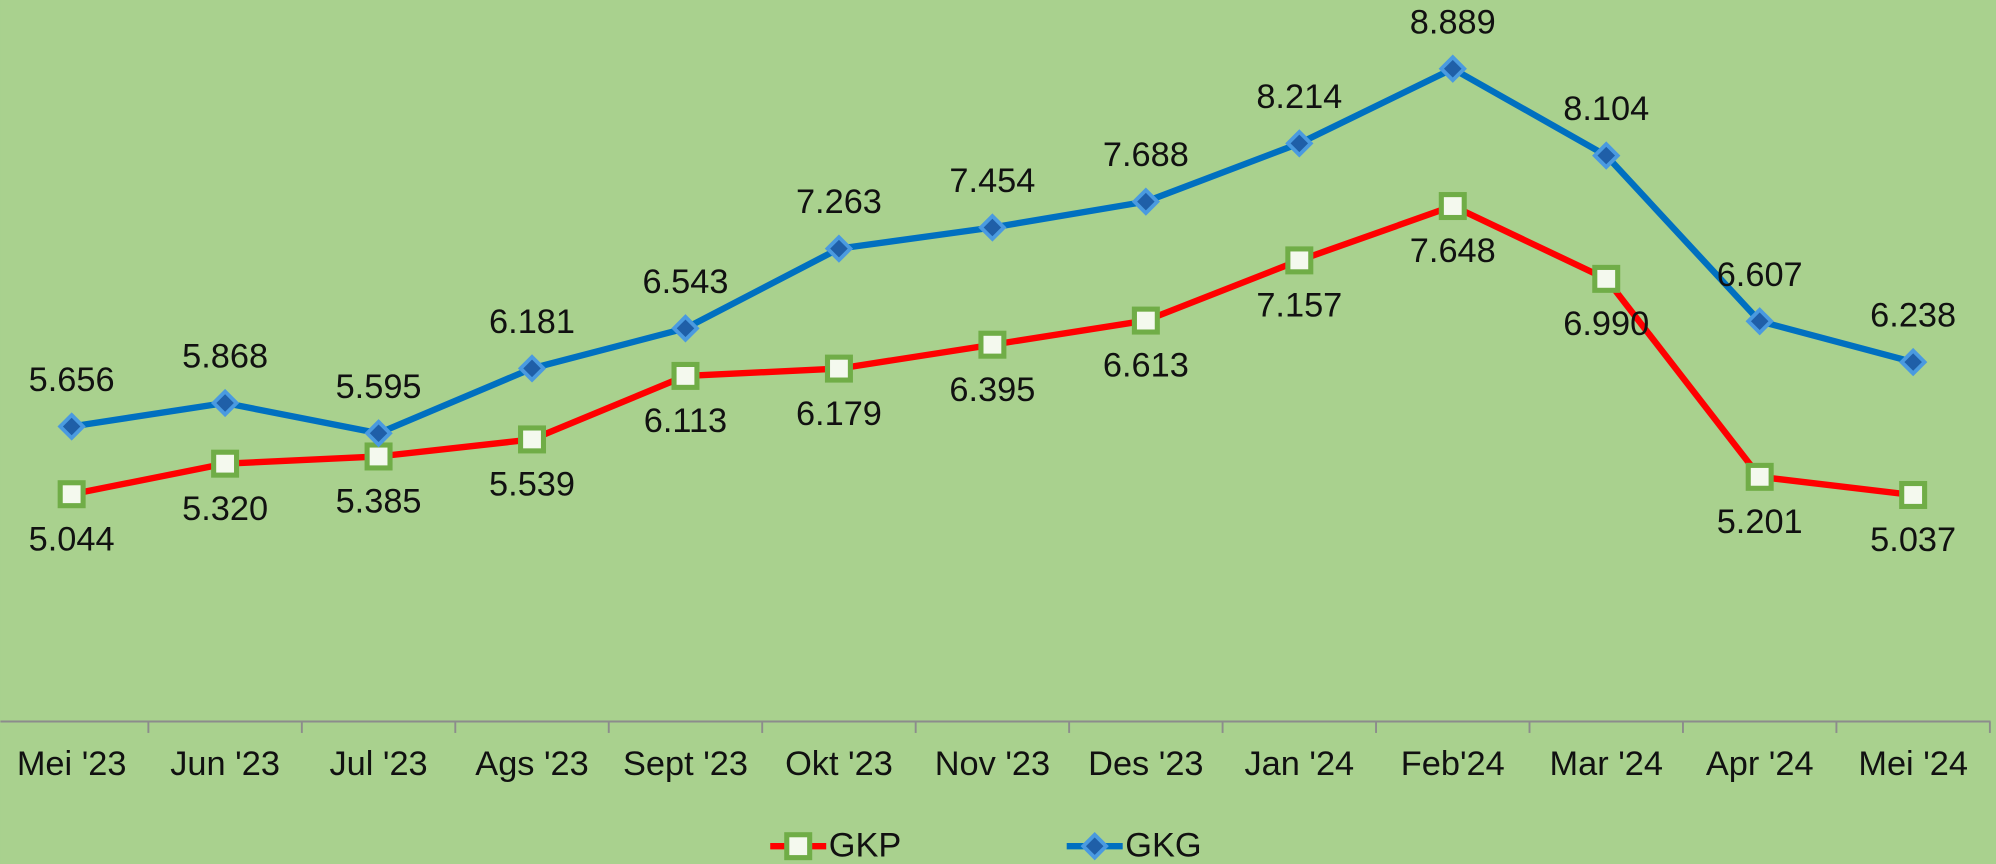 The image size is (1996, 864). Describe the element at coordinates (532, 485) in the screenshot. I see `data-label: 5.539` at that location.